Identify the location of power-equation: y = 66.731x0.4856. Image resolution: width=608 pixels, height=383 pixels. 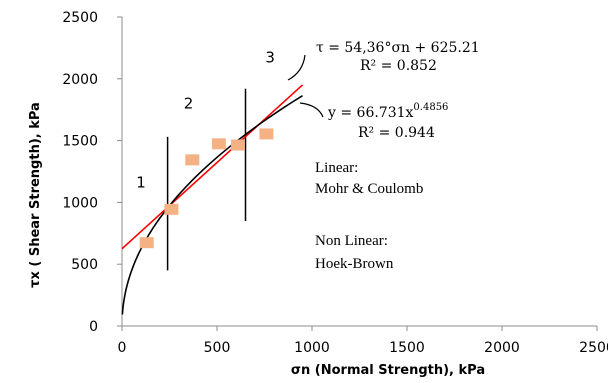
(387, 111).